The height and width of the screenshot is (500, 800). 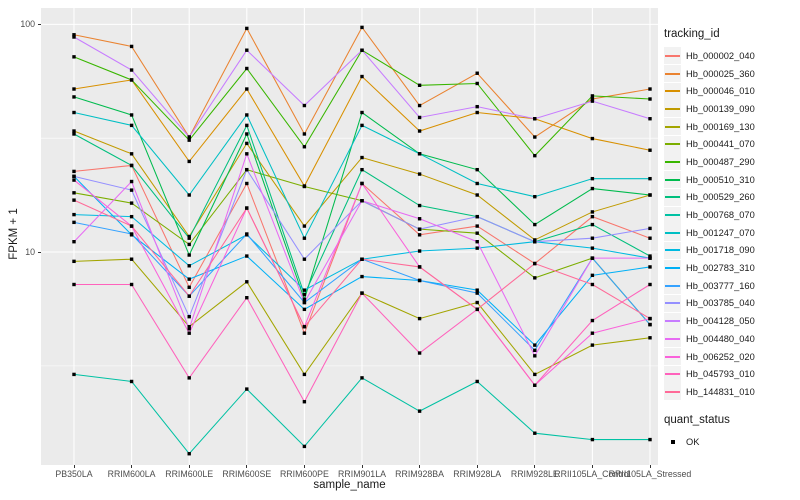 What do you see at coordinates (731, 162) in the screenshot?
I see `legend-item-Hb_000487_290: Hb_000487_290` at bounding box center [731, 162].